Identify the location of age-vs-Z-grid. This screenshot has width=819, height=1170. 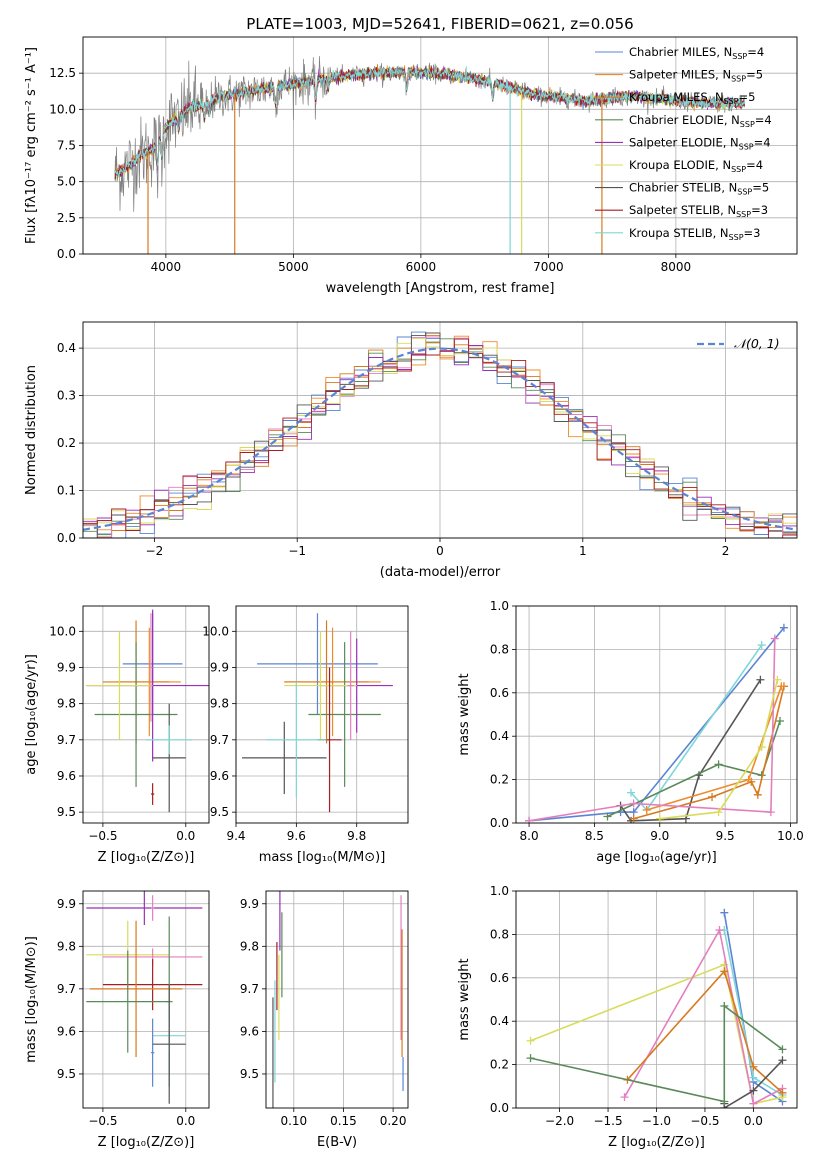
(146, 714).